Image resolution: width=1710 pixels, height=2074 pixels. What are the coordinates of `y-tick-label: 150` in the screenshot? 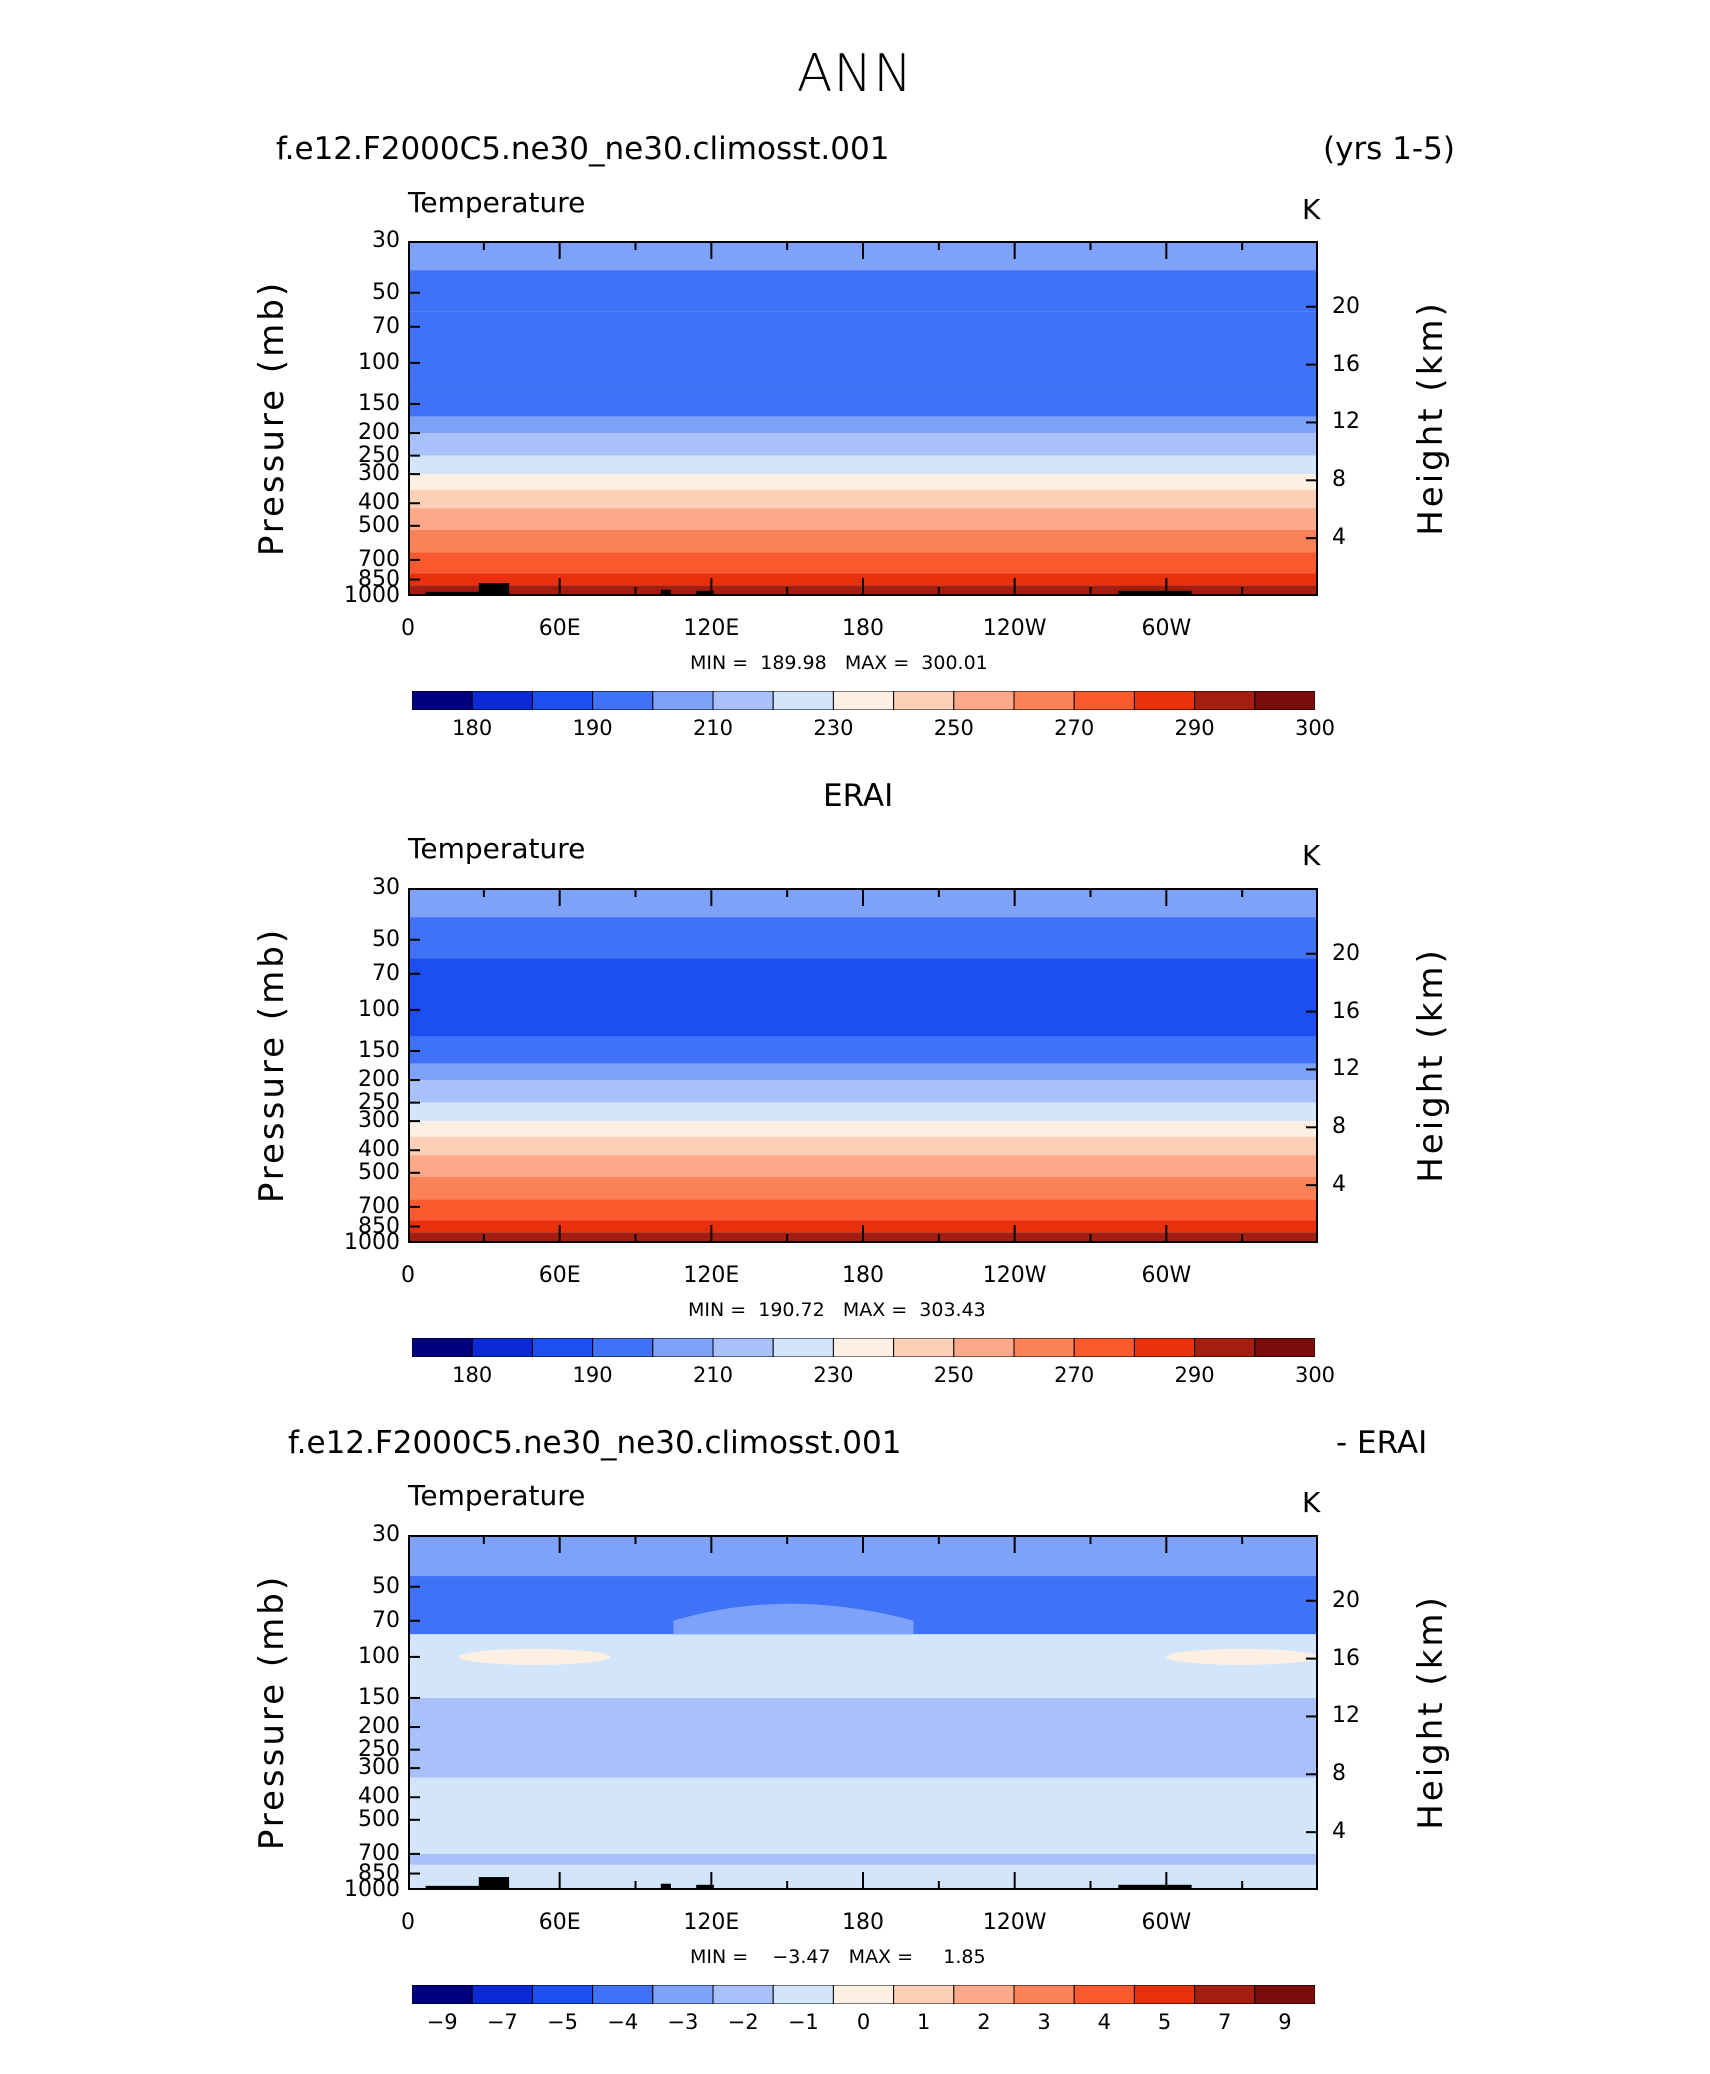 It's located at (379, 1697).